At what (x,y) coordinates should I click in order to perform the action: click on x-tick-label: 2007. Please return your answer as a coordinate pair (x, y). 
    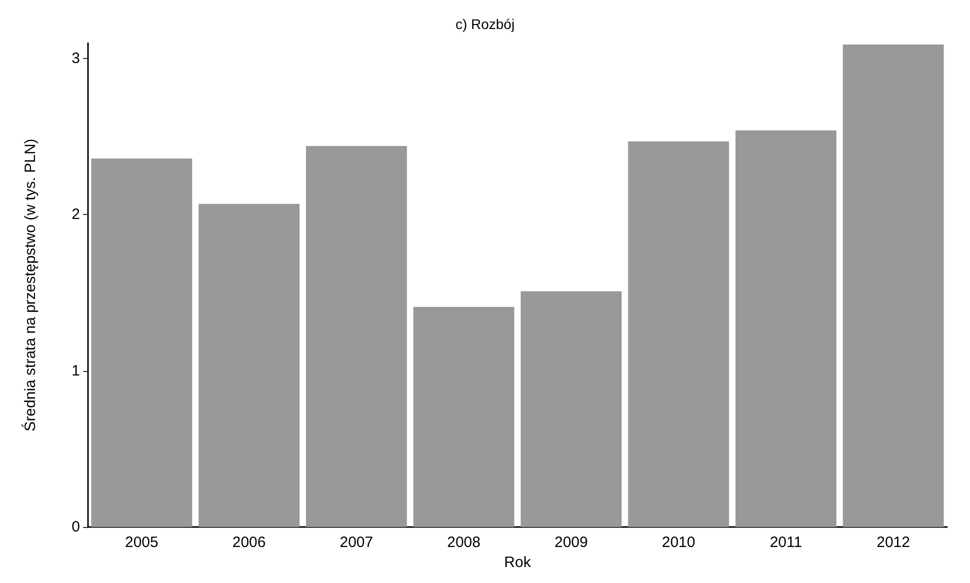
    Looking at the image, I should click on (357, 542).